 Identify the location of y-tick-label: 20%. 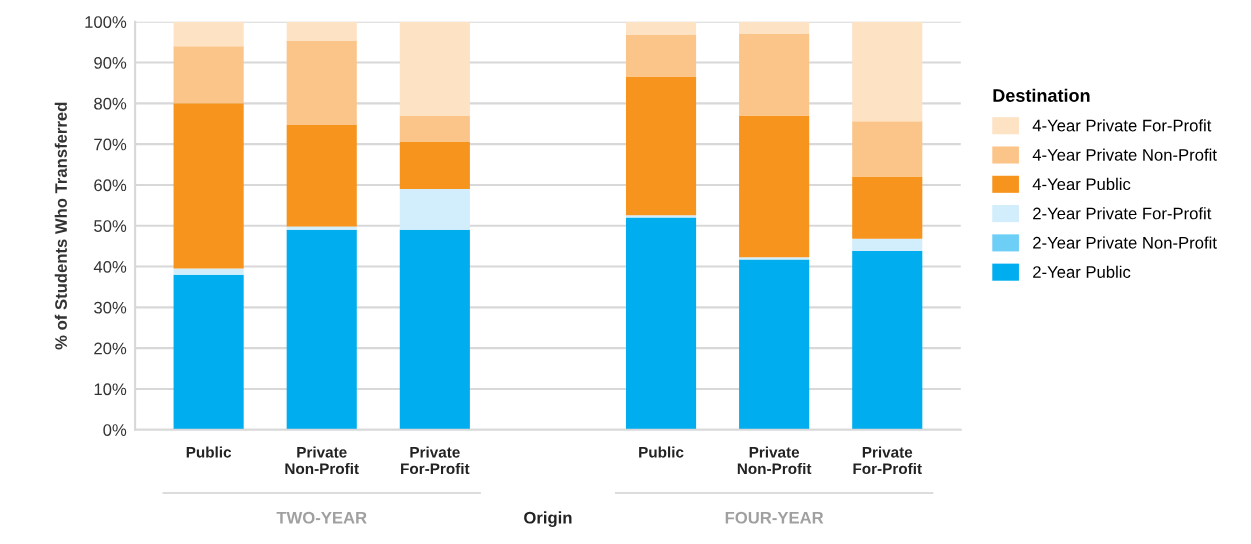
(110, 348).